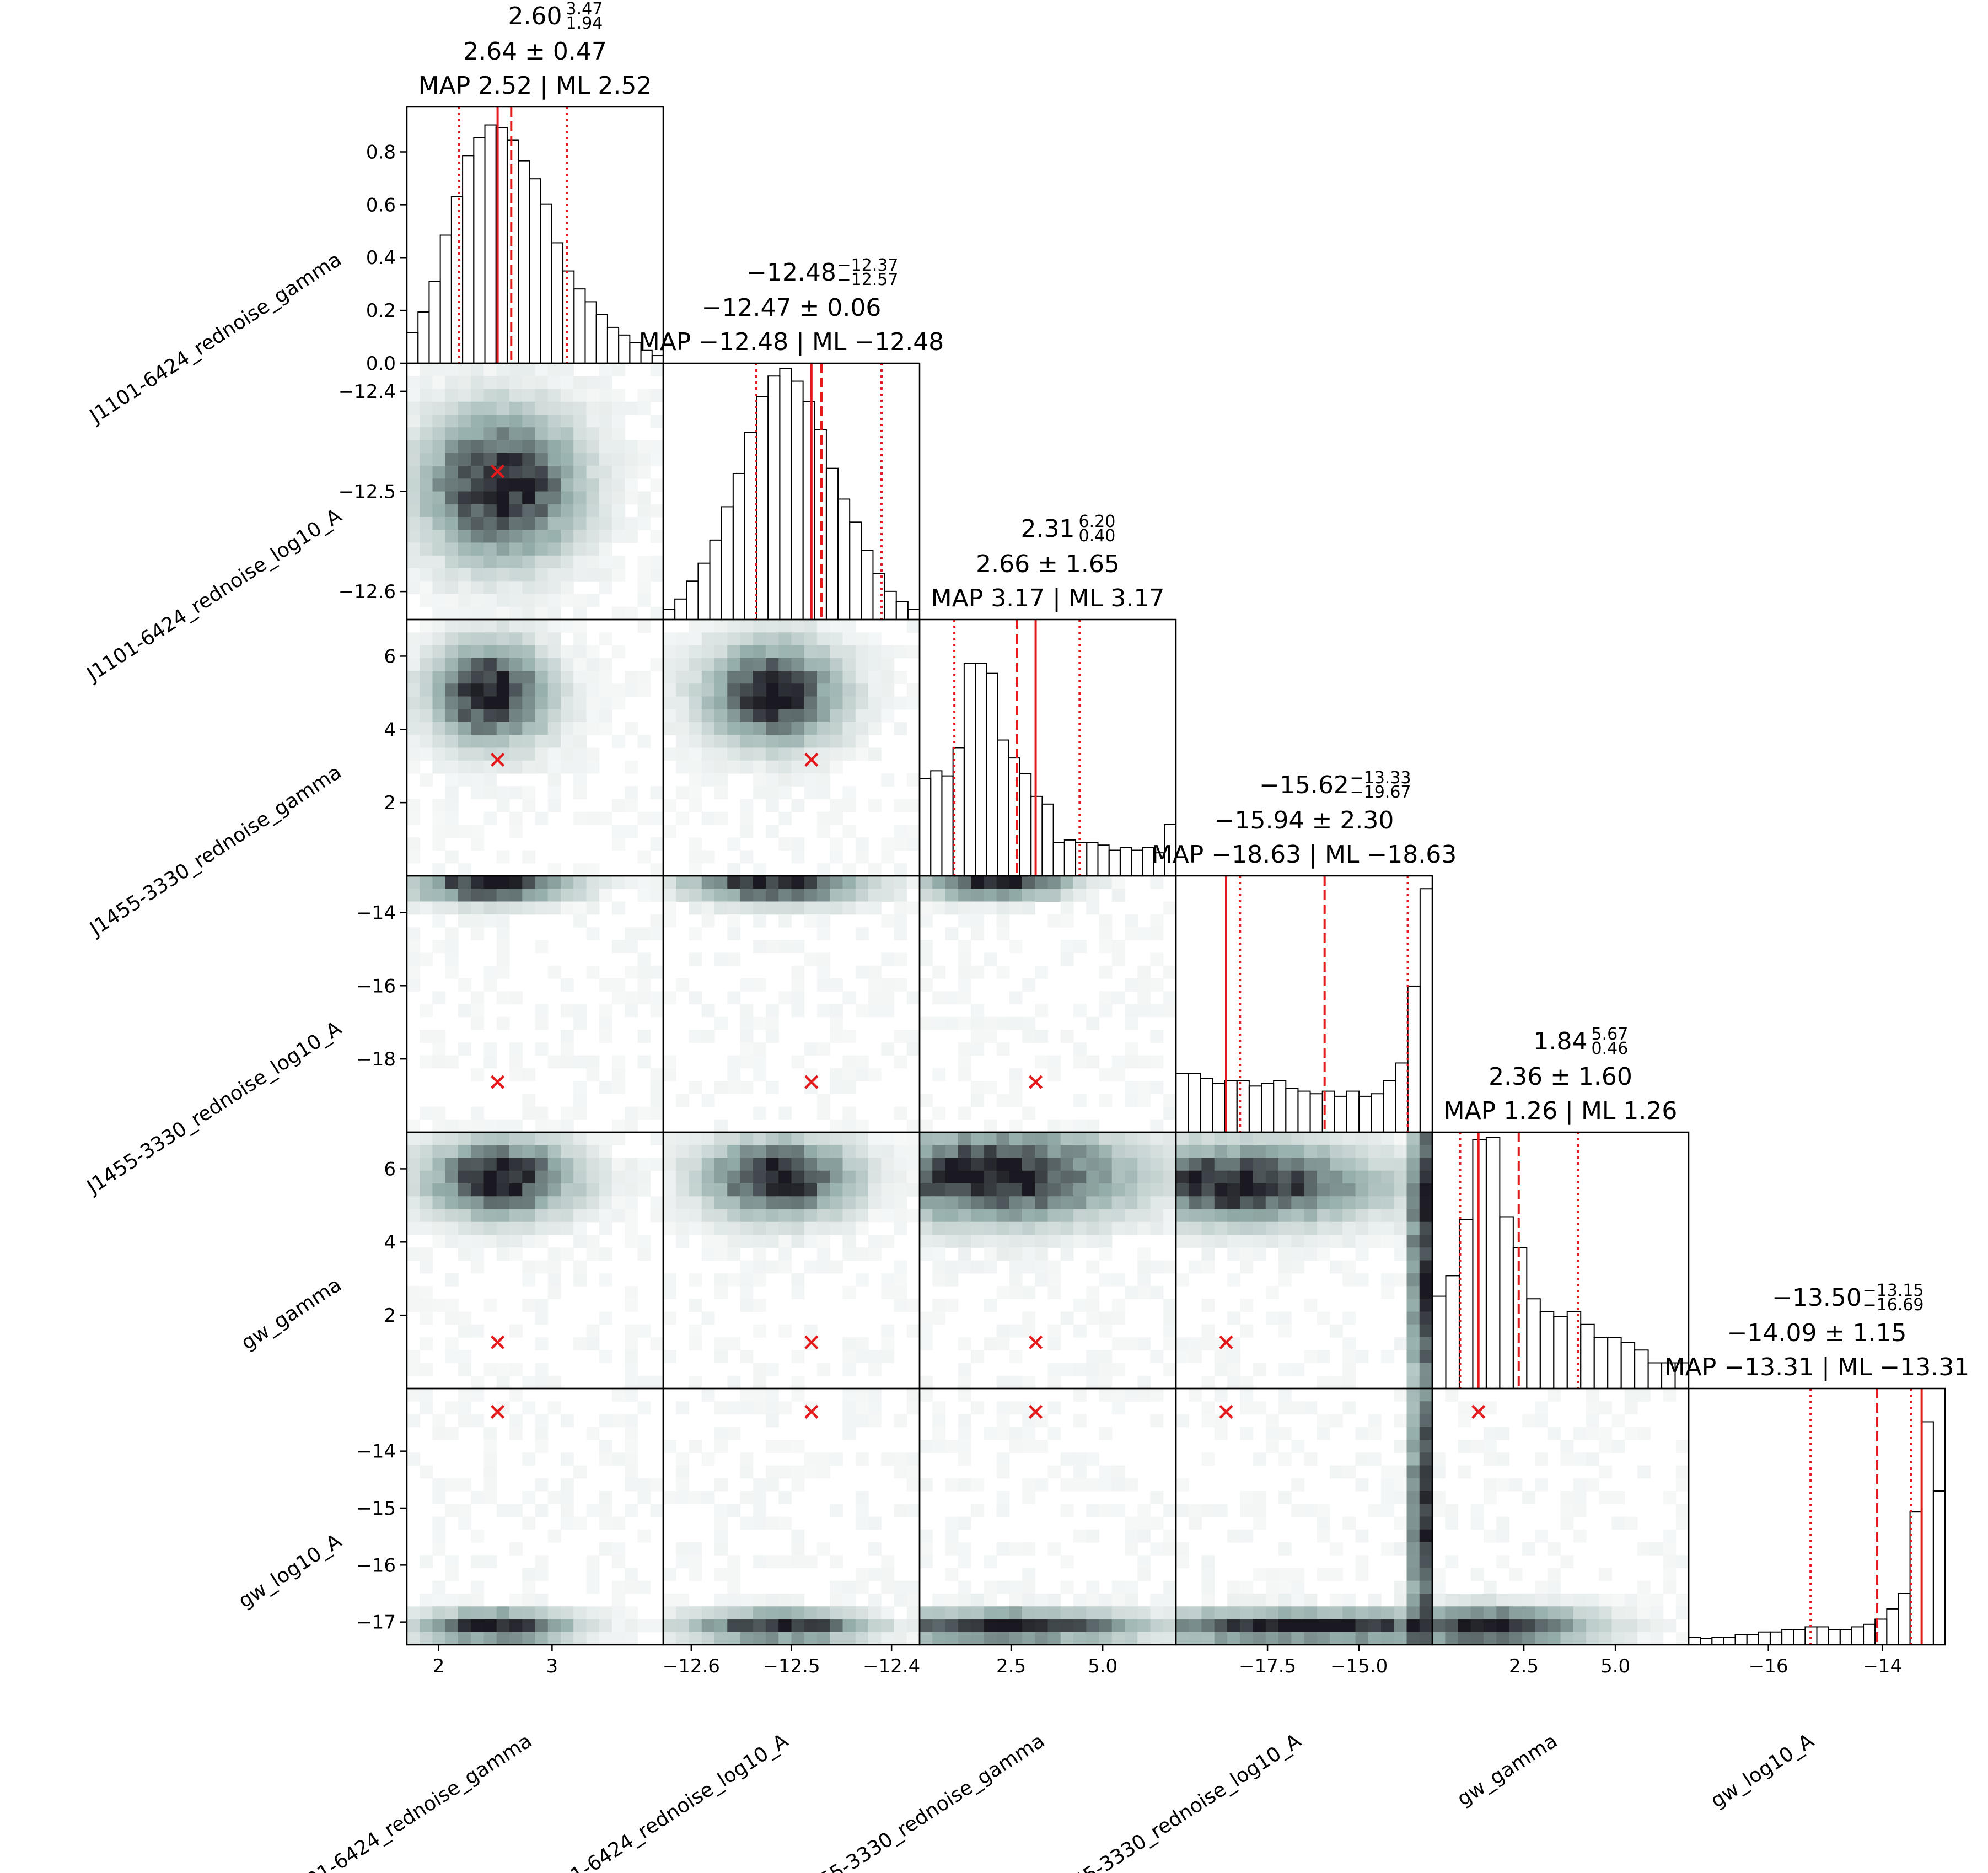  Describe the element at coordinates (439, 1666) in the screenshot. I see `x-tick-label: 2` at that location.